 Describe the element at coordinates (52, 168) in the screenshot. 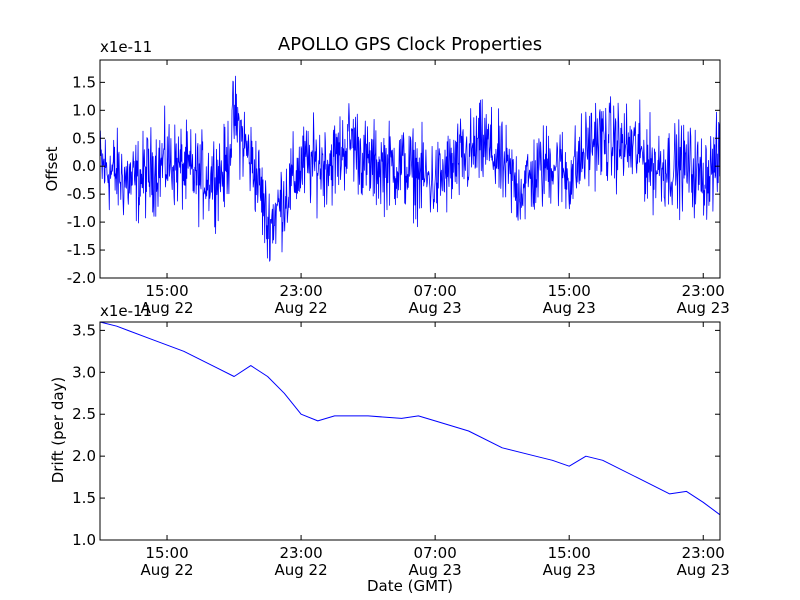

I see `top-y-axis-label: Offset` at that location.